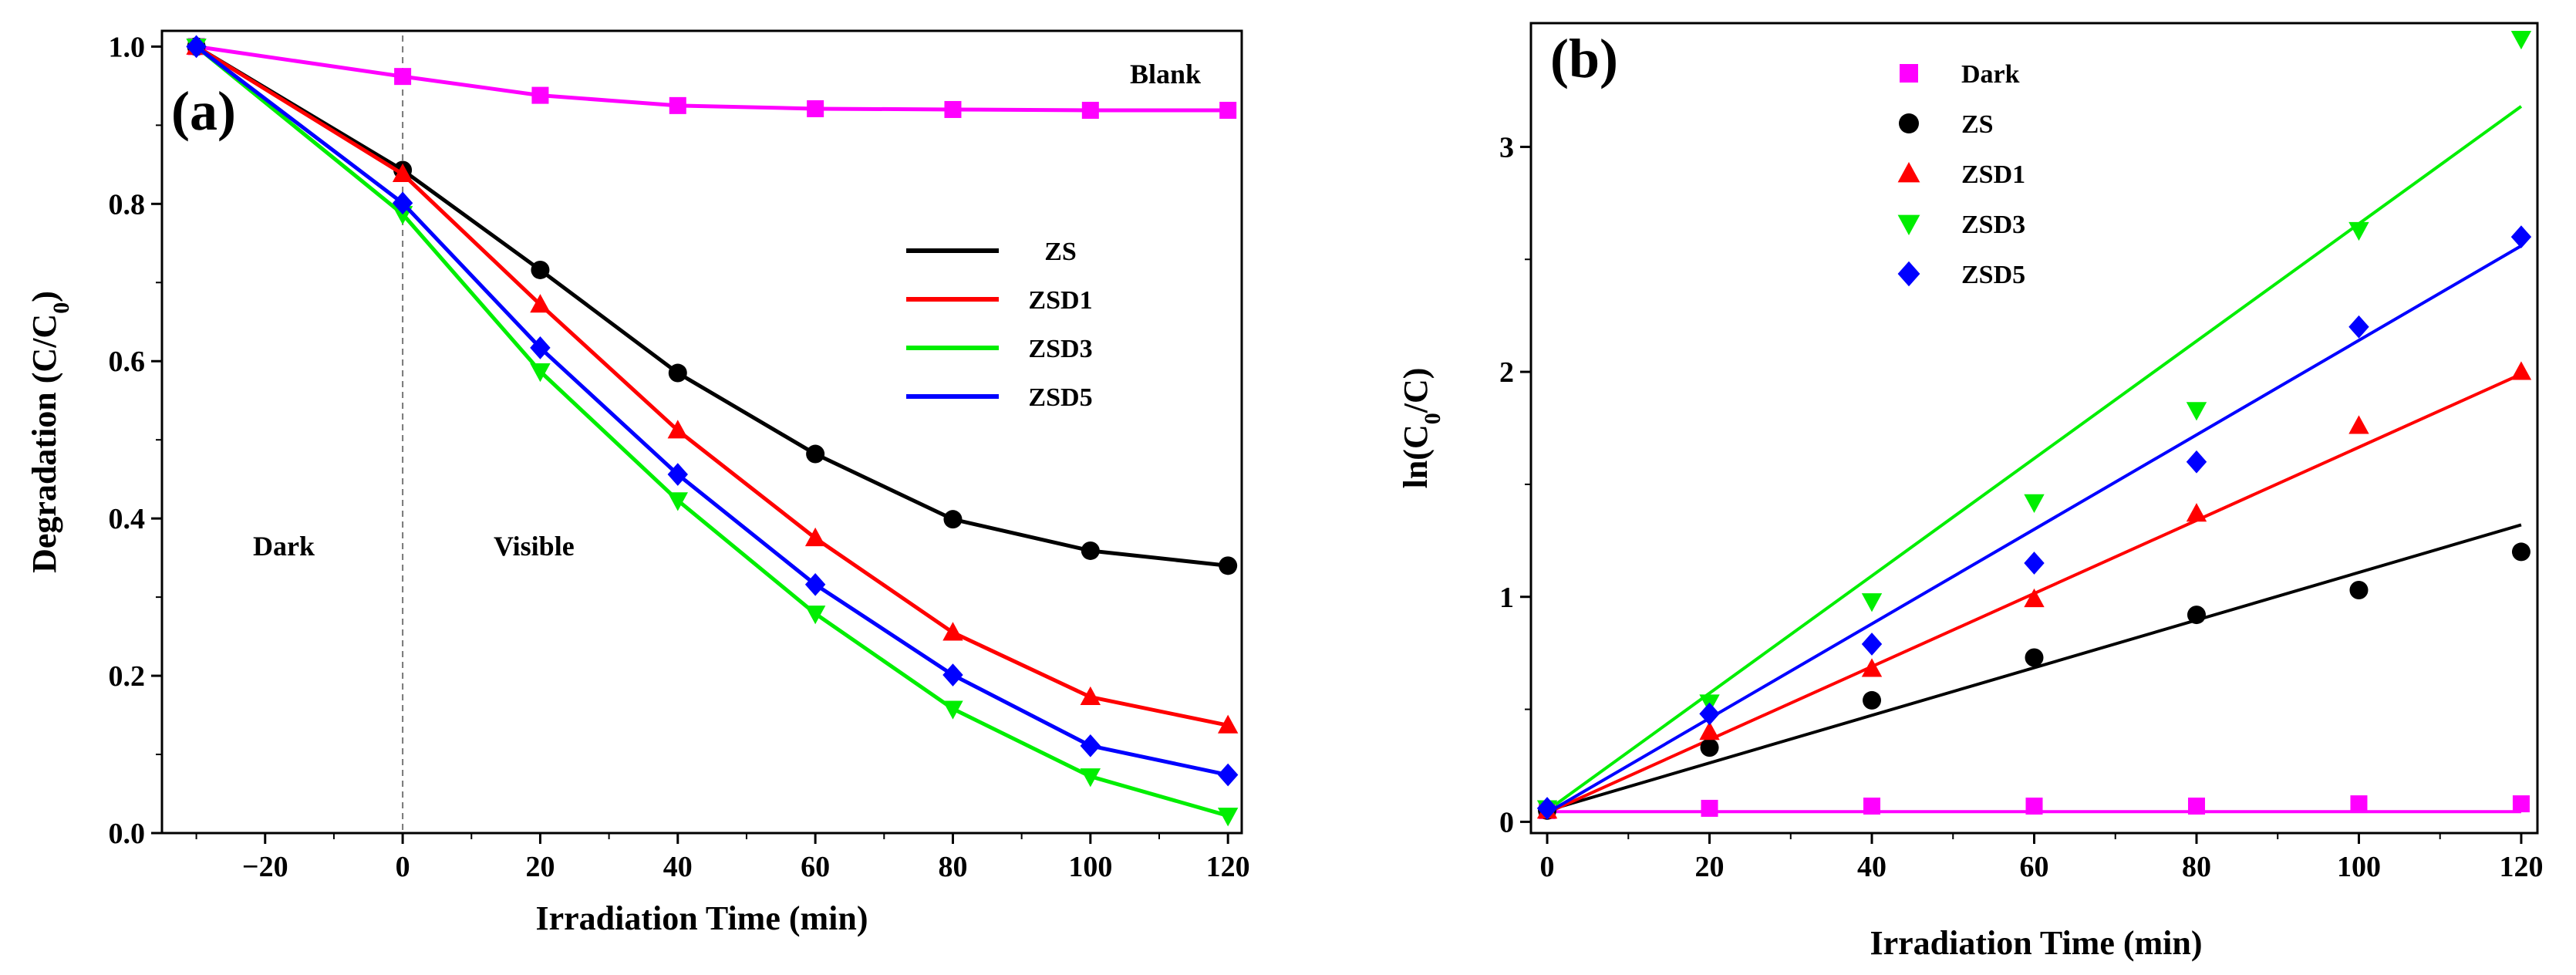 This screenshot has height=975, width=2576. What do you see at coordinates (1908, 172) in the screenshot?
I see `legend-marker-zsd1` at bounding box center [1908, 172].